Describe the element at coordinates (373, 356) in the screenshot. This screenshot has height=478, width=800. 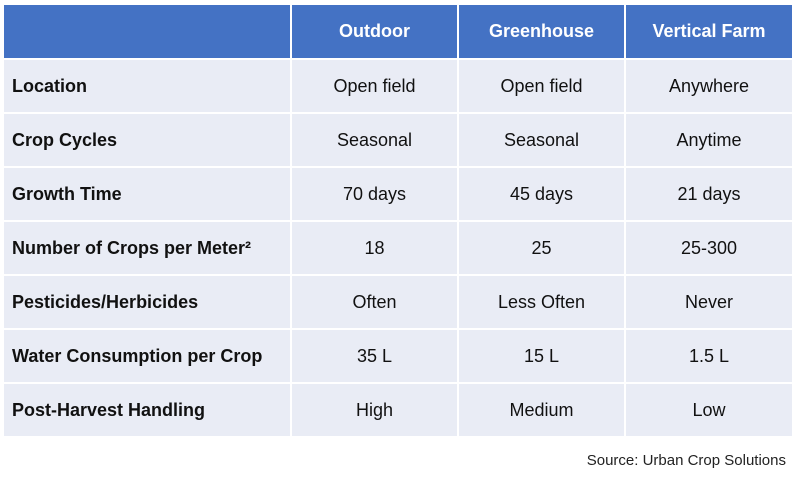
I see `cell-outdoor: 35 L` at that location.